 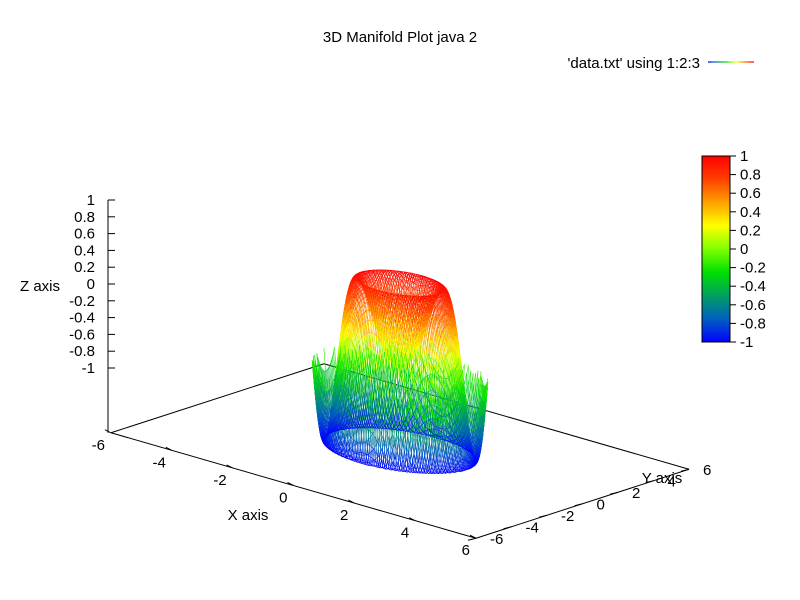 I want to click on back-axis-line, so click(x=217, y=398).